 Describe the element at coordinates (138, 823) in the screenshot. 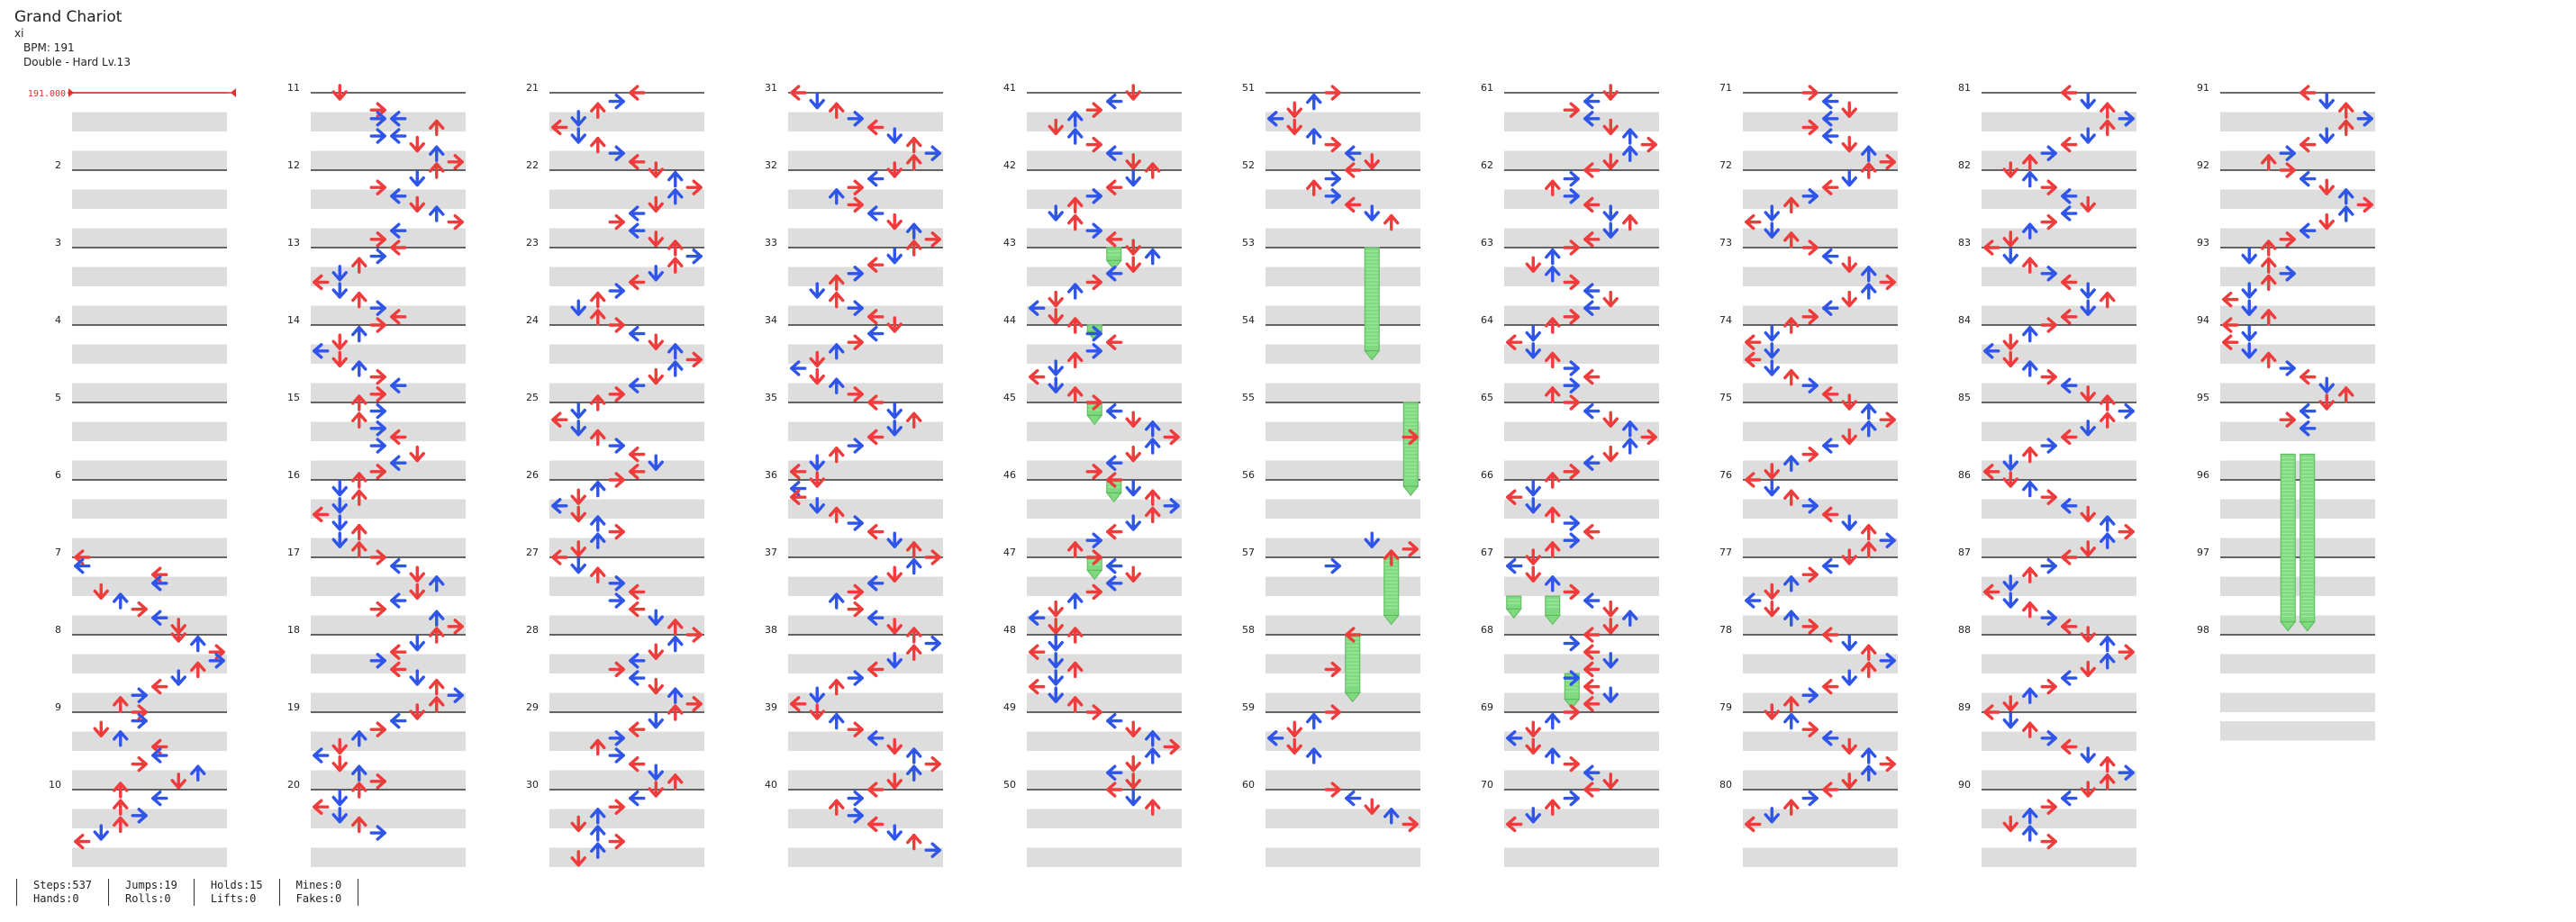

I see `measure-10: 10` at that location.